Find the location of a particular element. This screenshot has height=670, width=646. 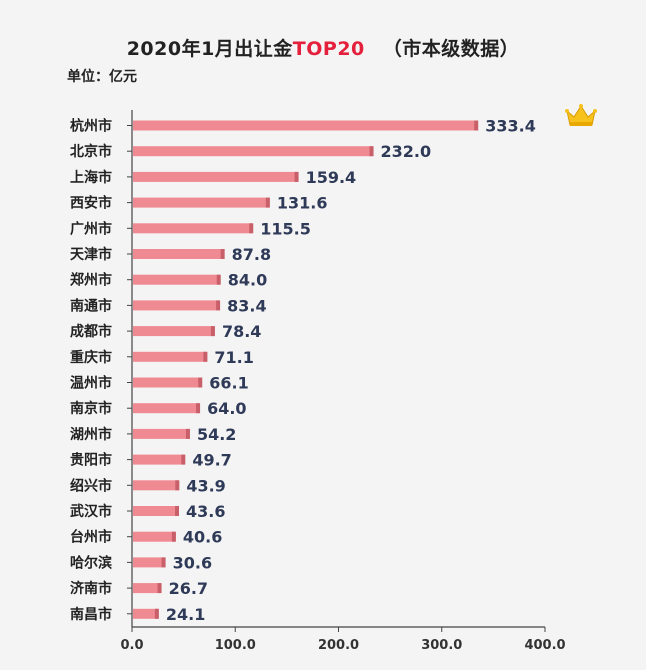

category-label: 西安市 is located at coordinates (91, 203).